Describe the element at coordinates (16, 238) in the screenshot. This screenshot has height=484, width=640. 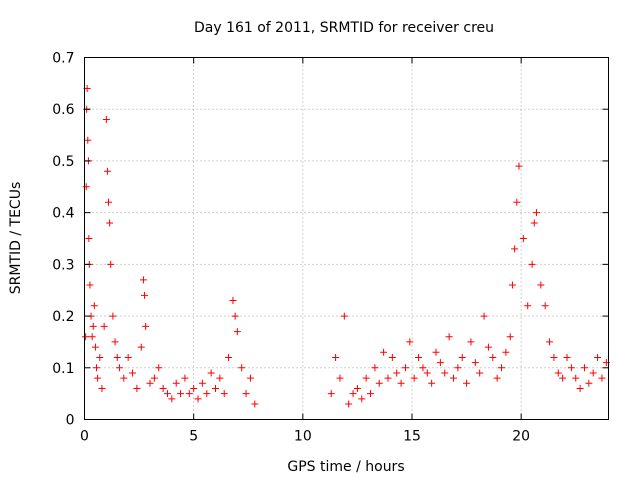
I see `y-axis-label: SRMTID / TECUs` at that location.